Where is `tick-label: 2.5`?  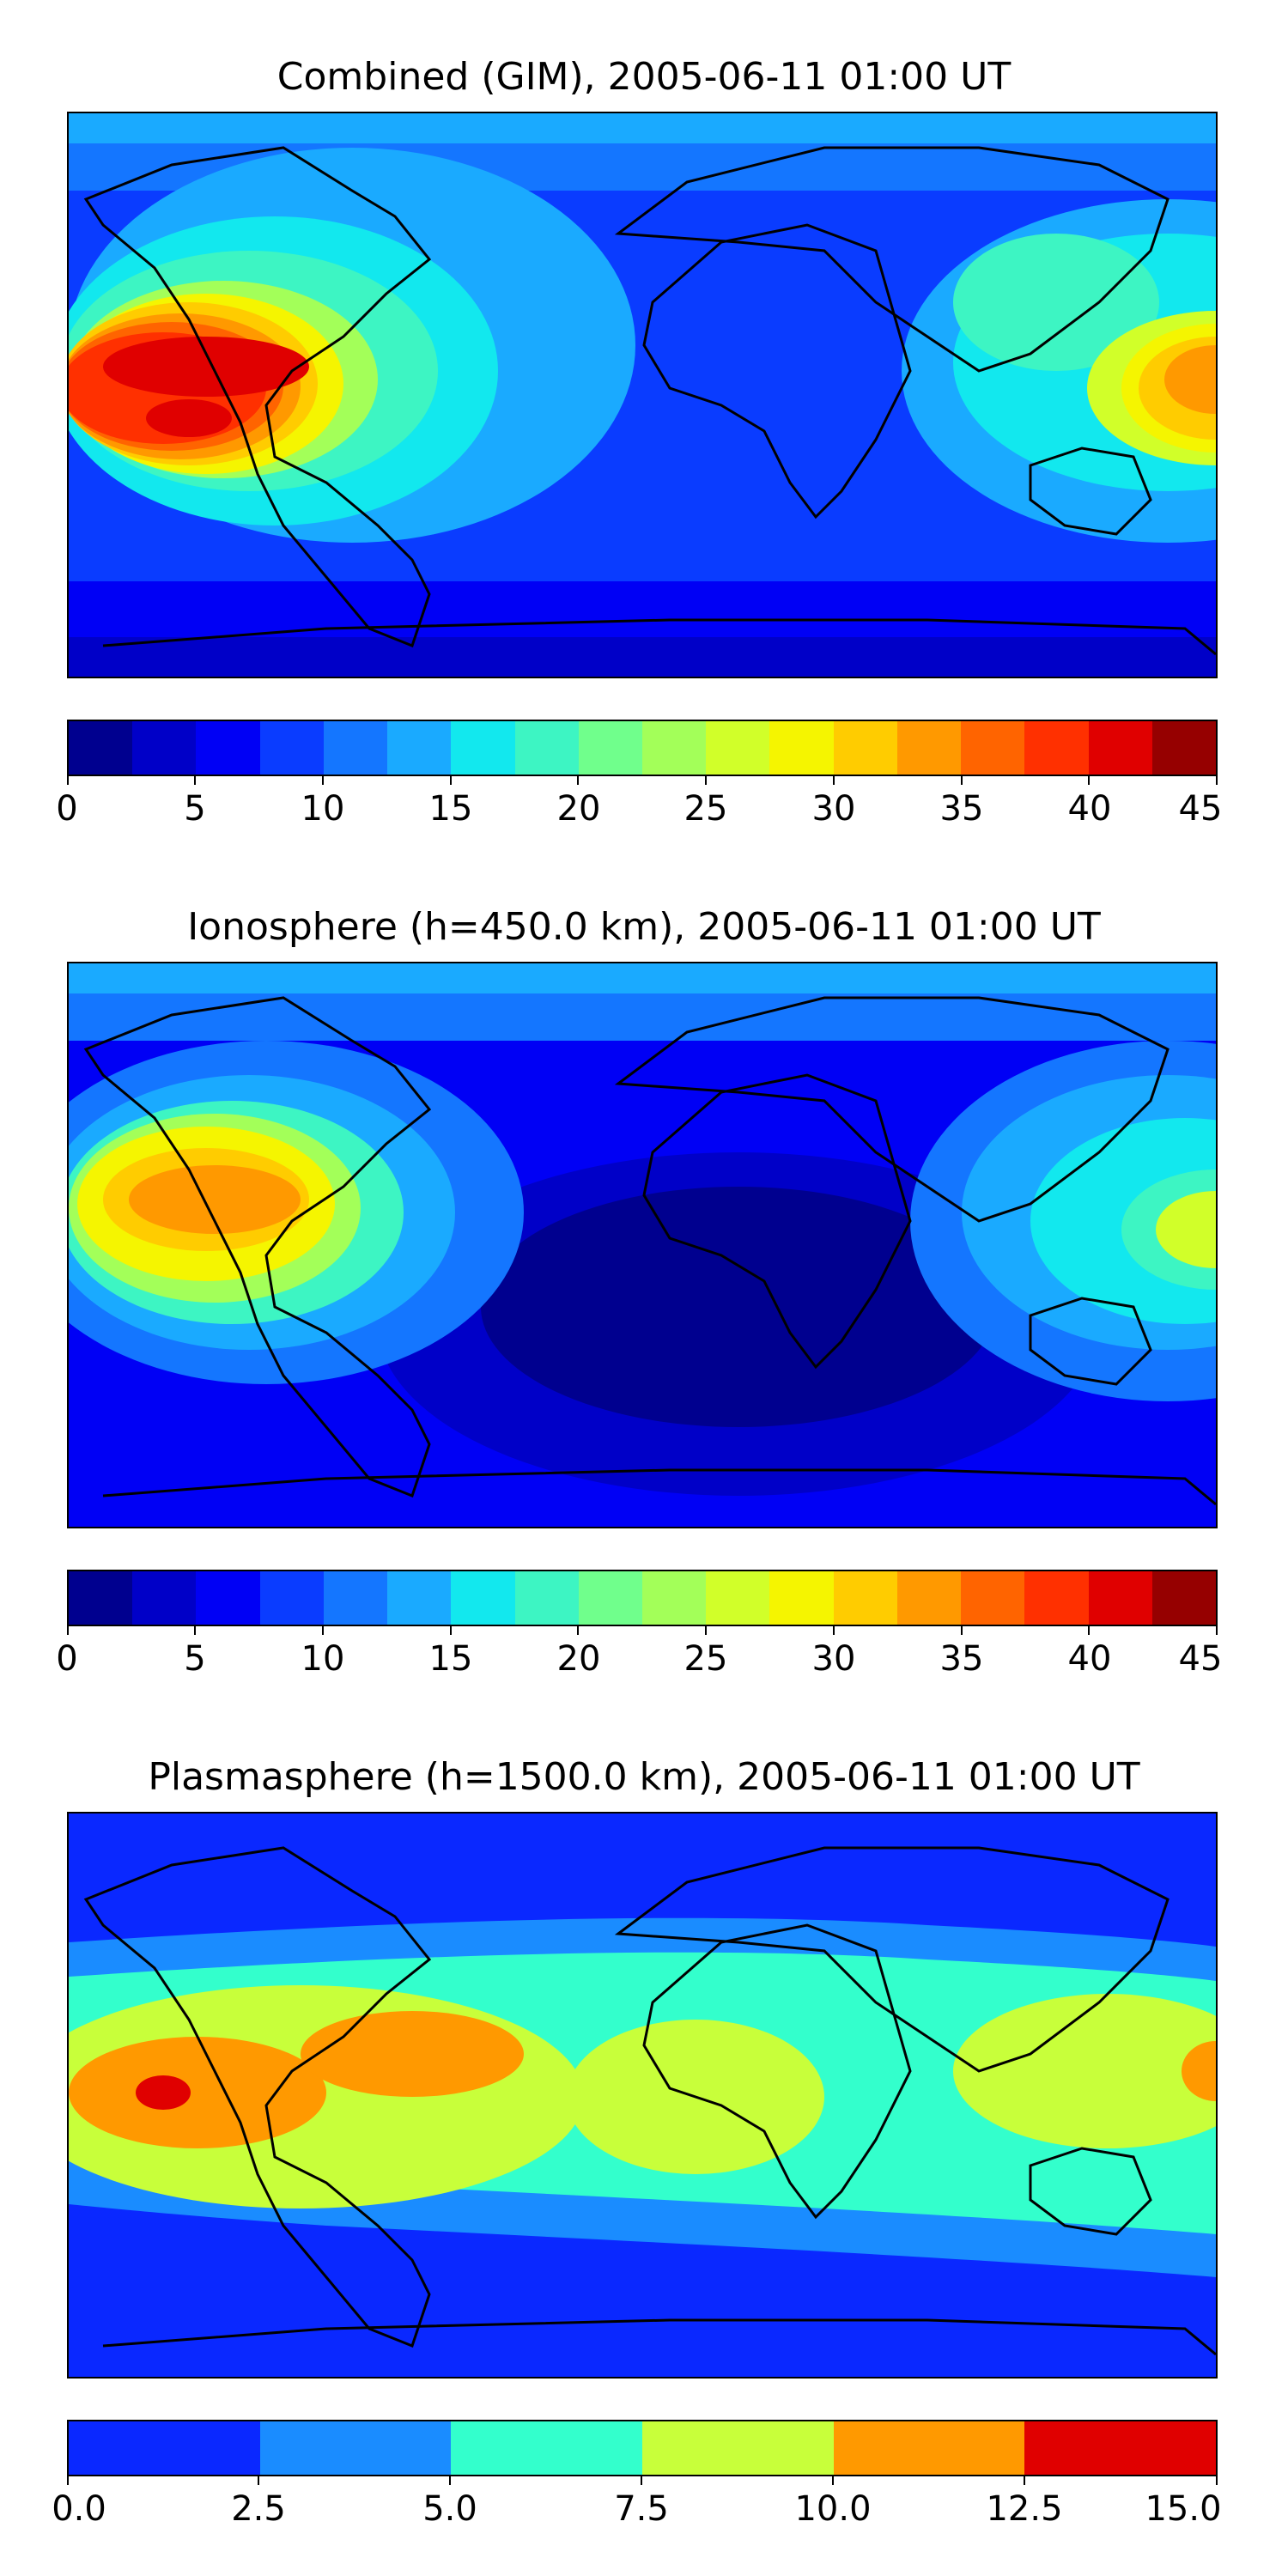
tick-label: 2.5 is located at coordinates (258, 2509).